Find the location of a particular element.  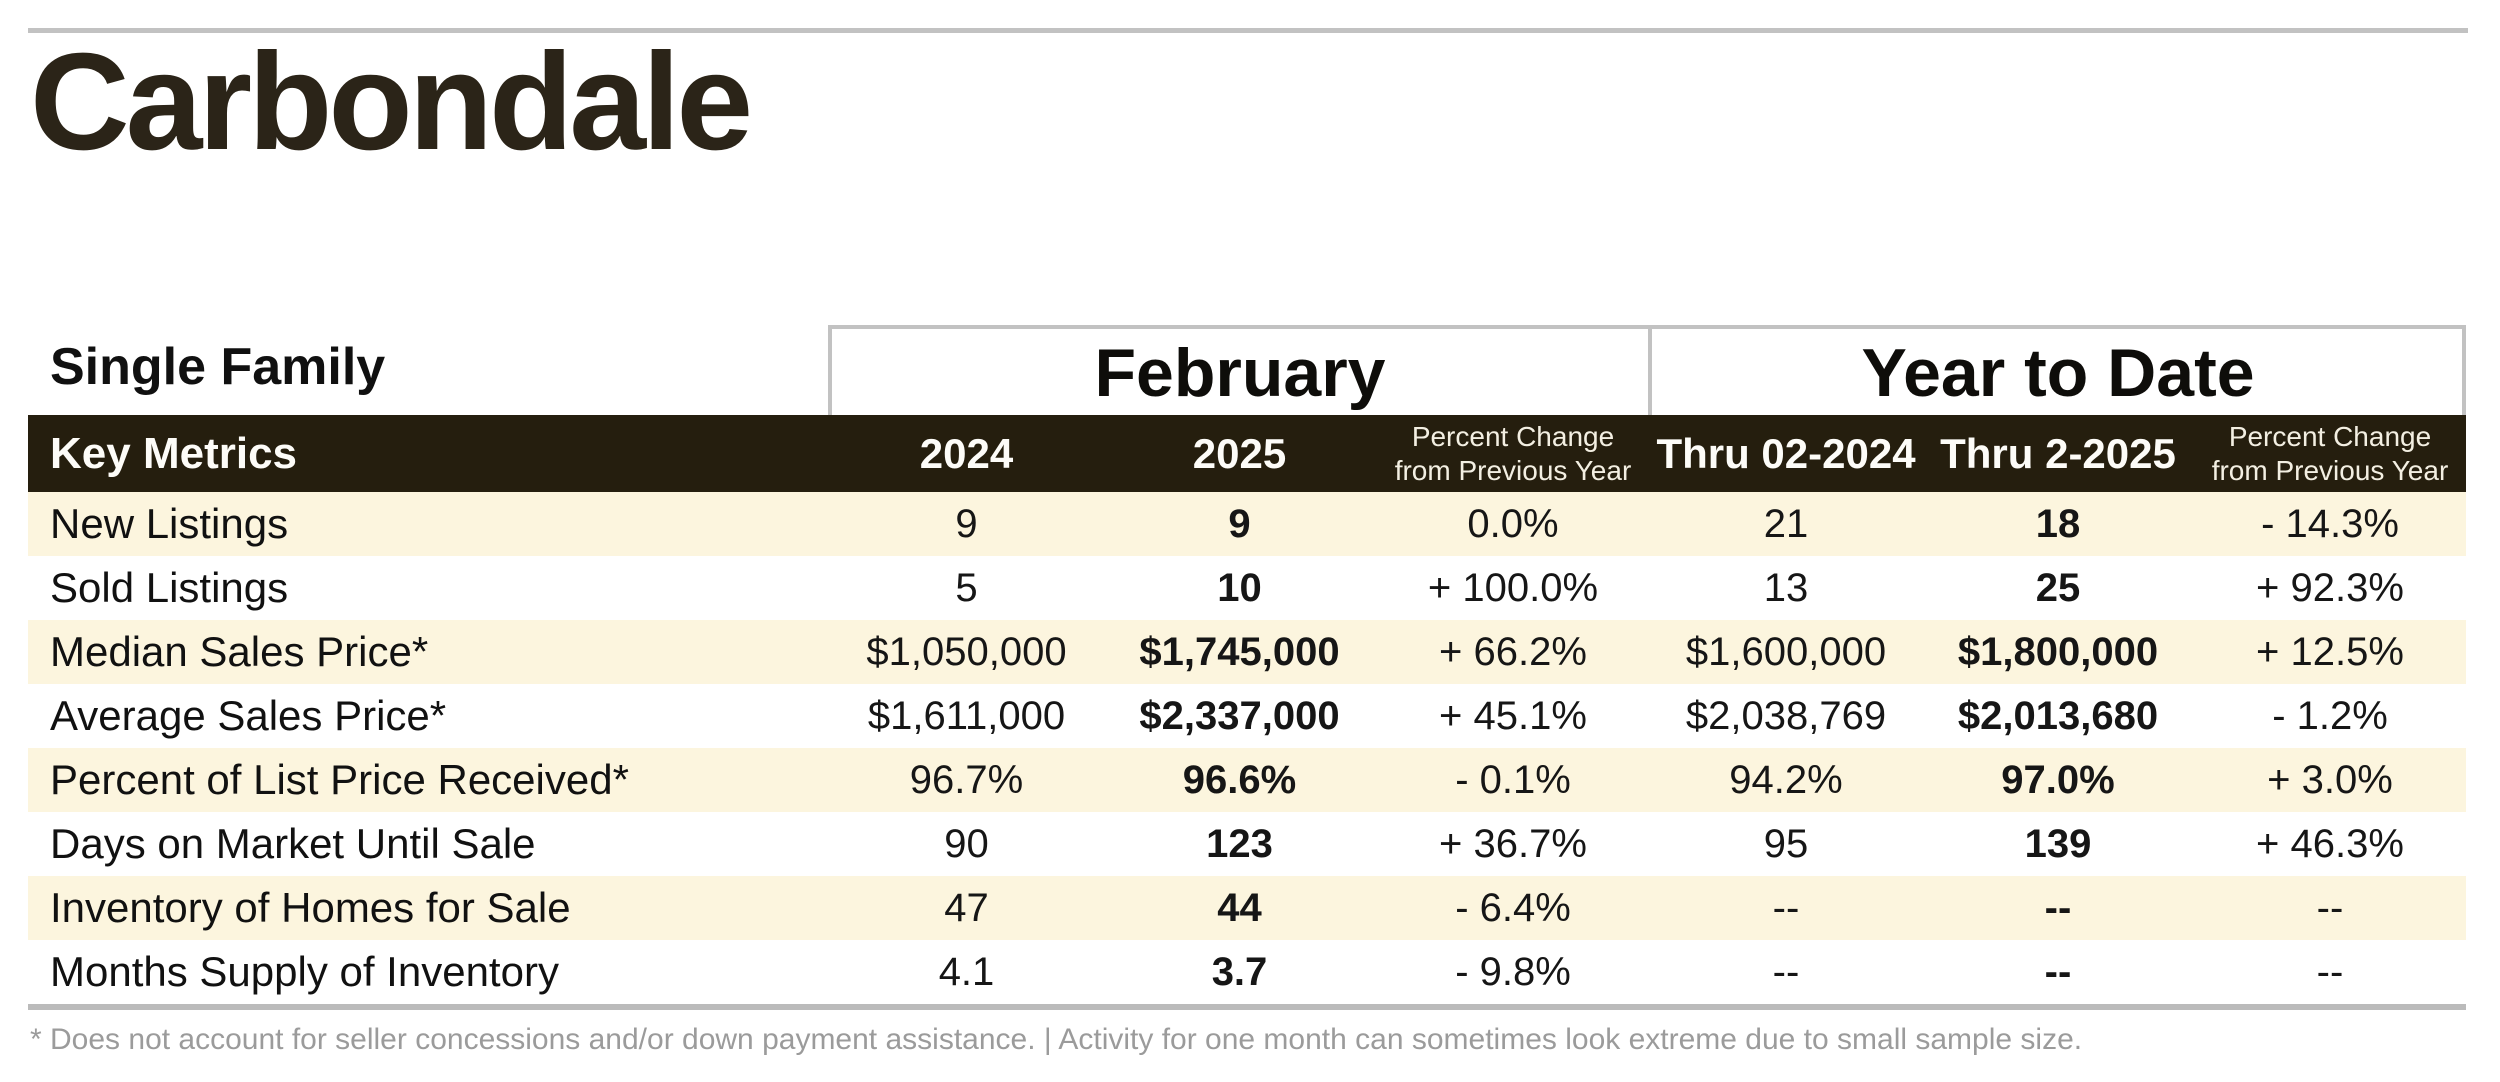

metric-name-cell: Months Supply of Inventory is located at coordinates (304, 971).